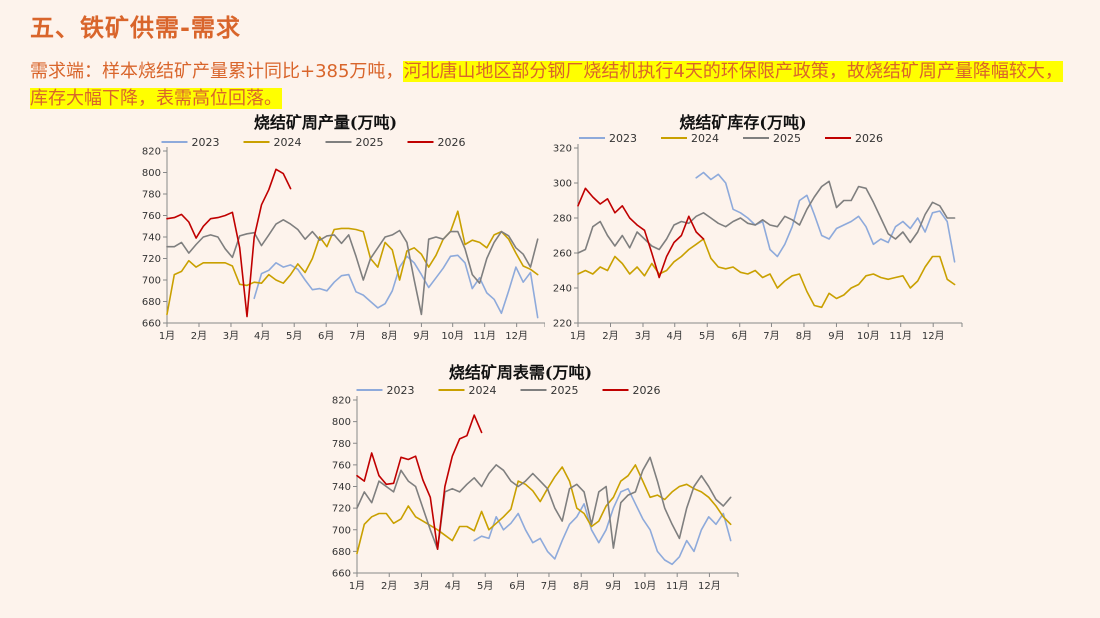 The image size is (1100, 618). Describe the element at coordinates (562, 324) in the screenshot. I see `y-tick-label: 220` at that location.